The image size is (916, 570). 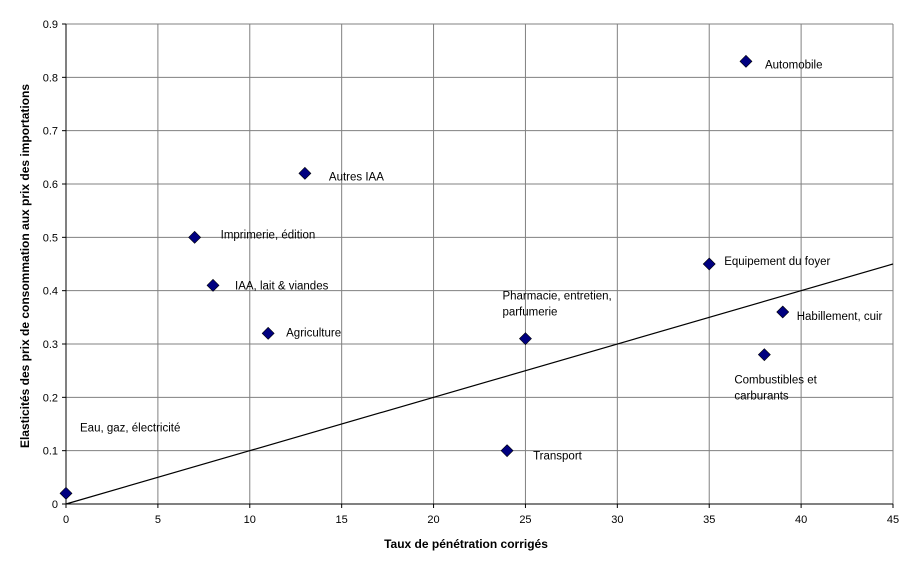 What do you see at coordinates (55, 505) in the screenshot?
I see `y-tick-label: 0` at bounding box center [55, 505].